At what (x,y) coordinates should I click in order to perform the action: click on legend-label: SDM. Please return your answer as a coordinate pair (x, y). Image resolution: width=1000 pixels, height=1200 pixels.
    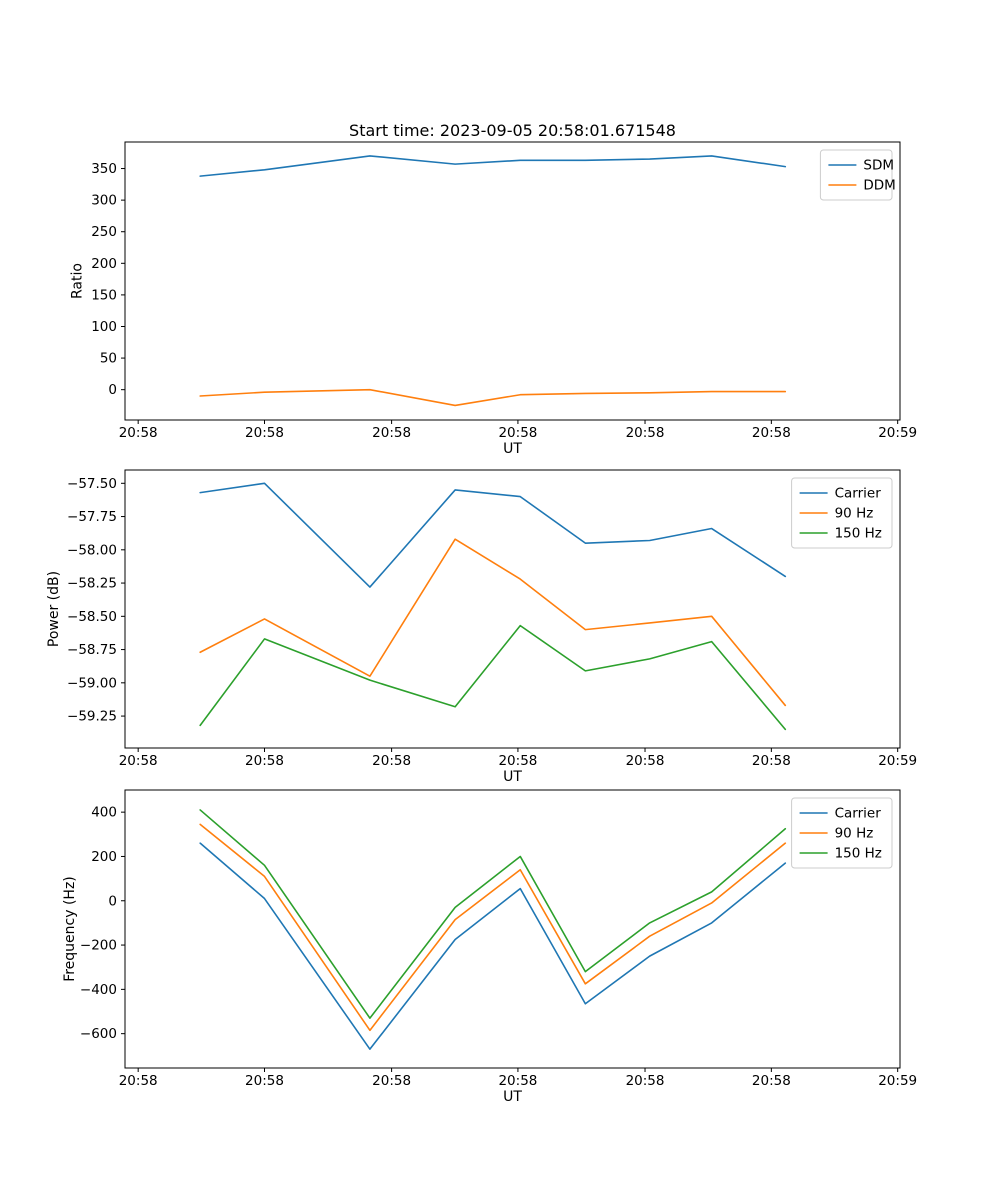
    Looking at the image, I should click on (878, 166).